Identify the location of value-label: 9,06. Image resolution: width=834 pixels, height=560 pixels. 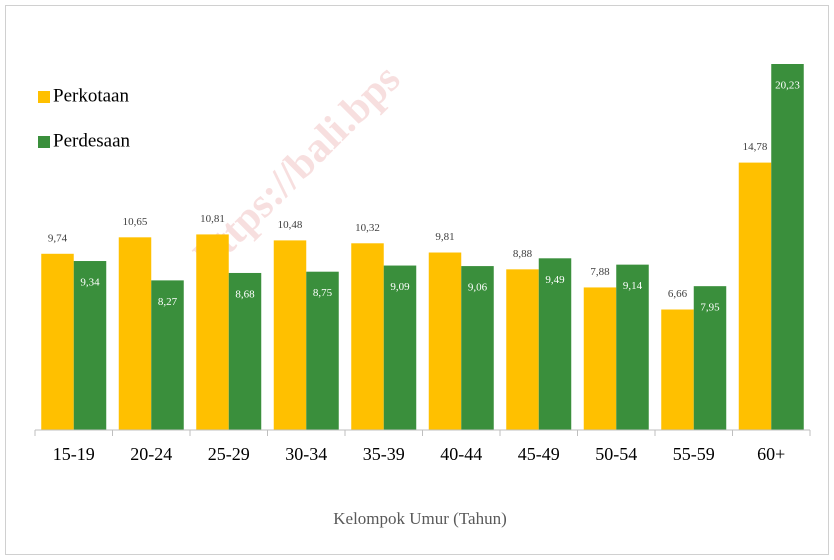
(478, 288).